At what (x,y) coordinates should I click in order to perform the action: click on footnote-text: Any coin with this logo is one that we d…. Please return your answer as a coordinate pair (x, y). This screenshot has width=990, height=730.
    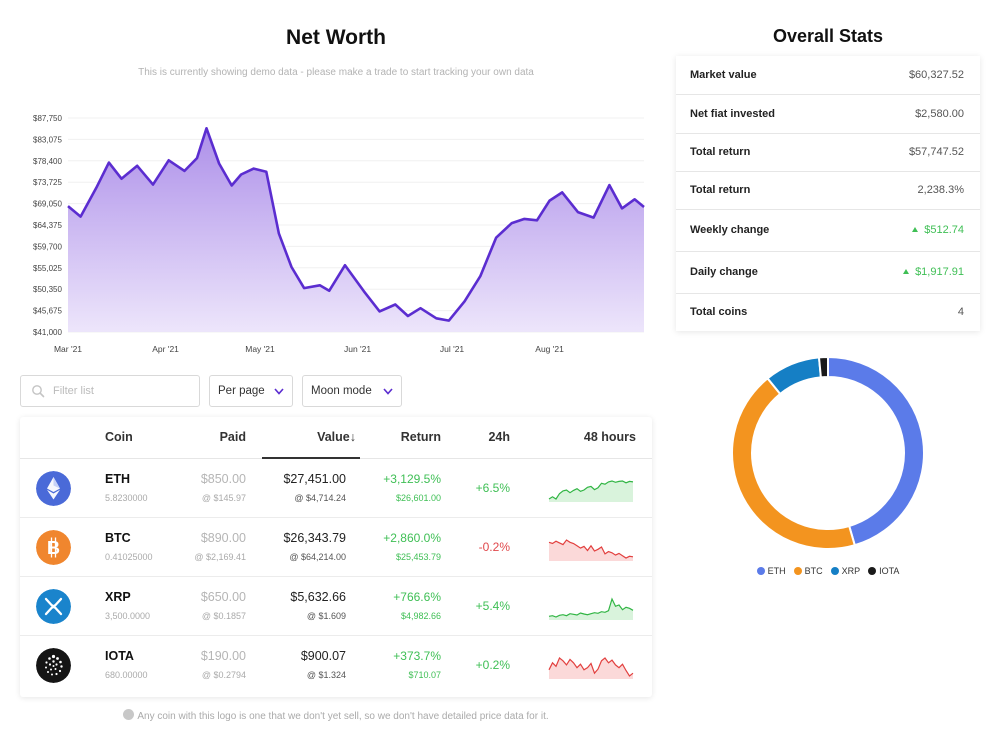
    Looking at the image, I should click on (343, 716).